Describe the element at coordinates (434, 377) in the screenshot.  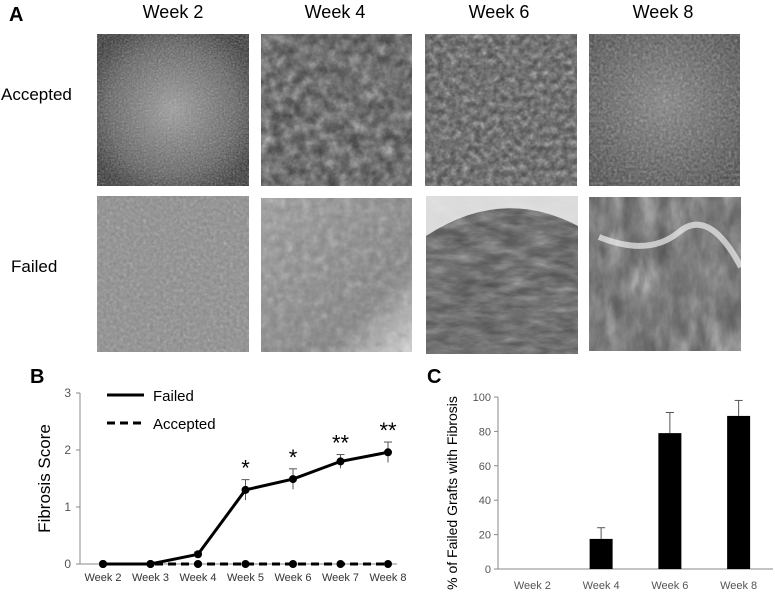
I see `panel-c-label: C` at that location.